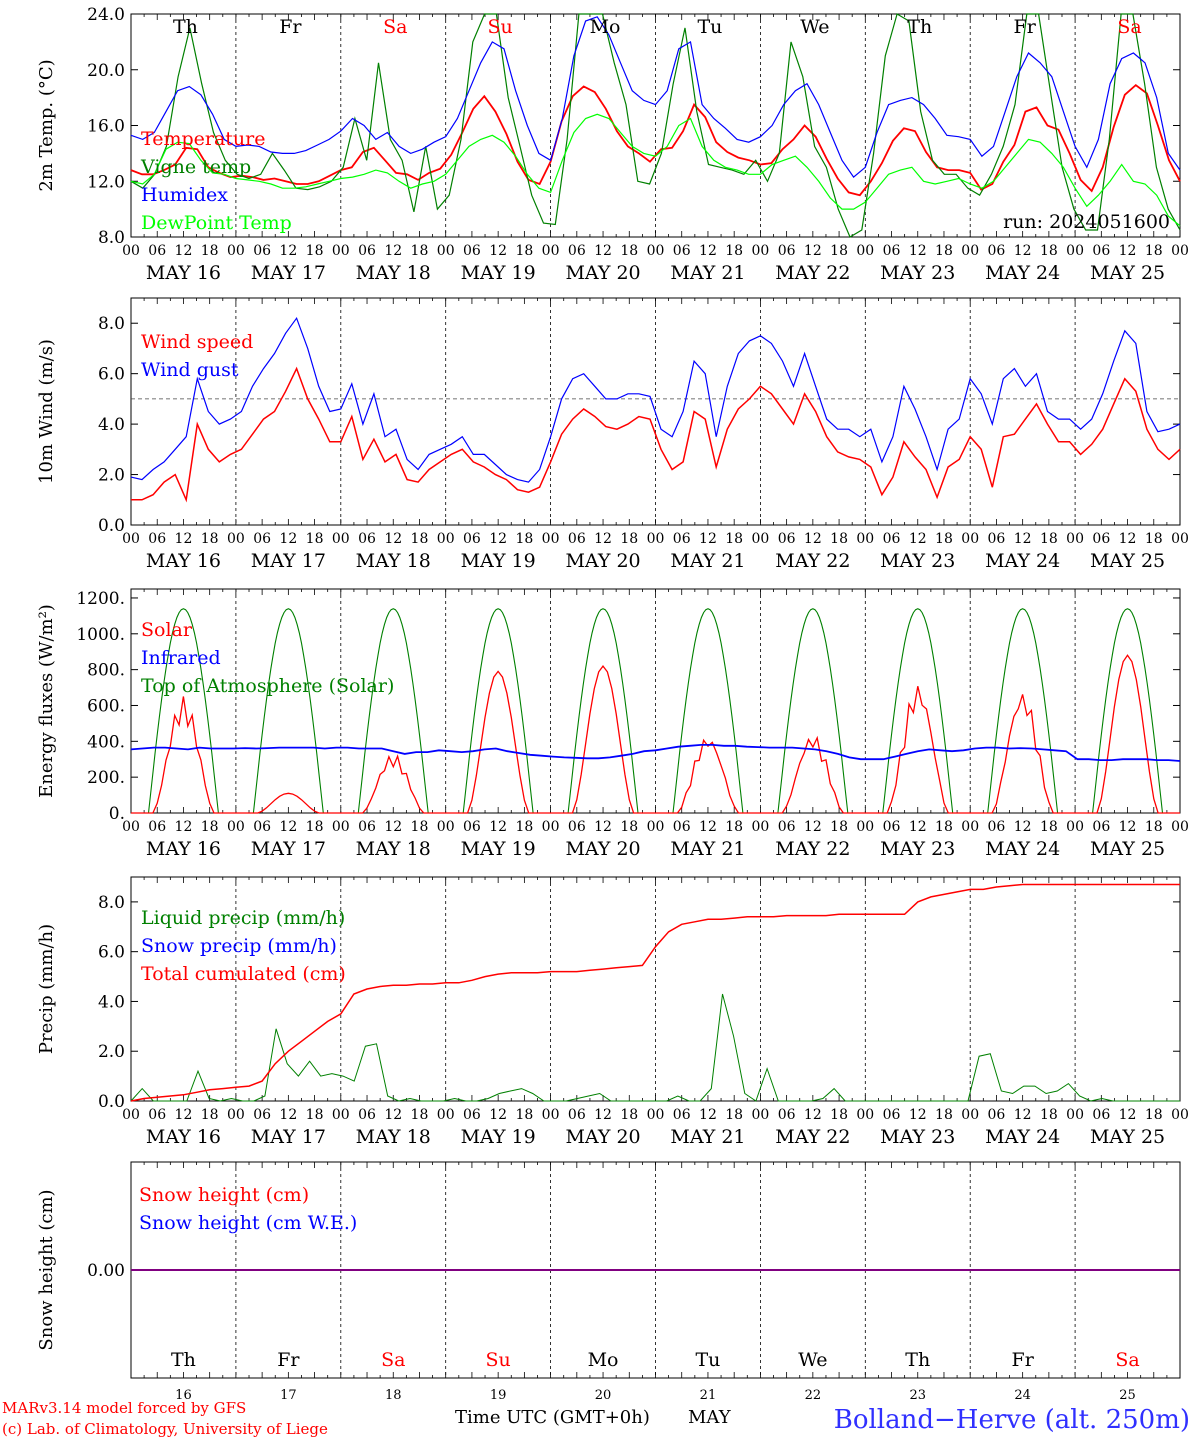 The height and width of the screenshot is (1440, 1194). Describe the element at coordinates (197, 342) in the screenshot. I see `legend-entry: Wind speed` at that location.